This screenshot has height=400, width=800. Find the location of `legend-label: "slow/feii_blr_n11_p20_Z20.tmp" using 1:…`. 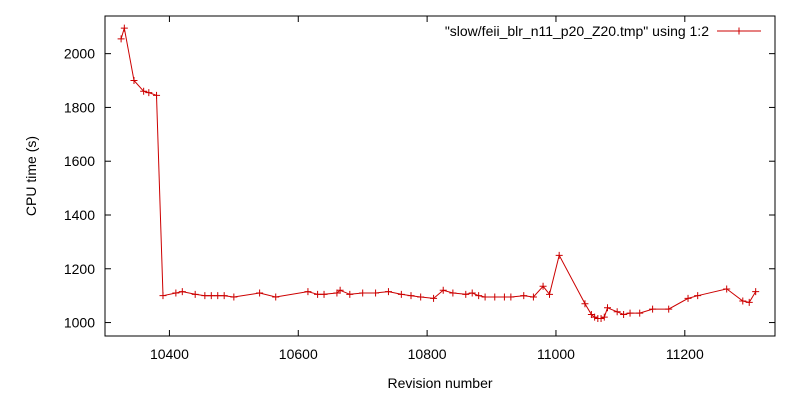

legend-label: "slow/feii_blr_n11_p20_Z20.tmp" using 1:… is located at coordinates (577, 31).